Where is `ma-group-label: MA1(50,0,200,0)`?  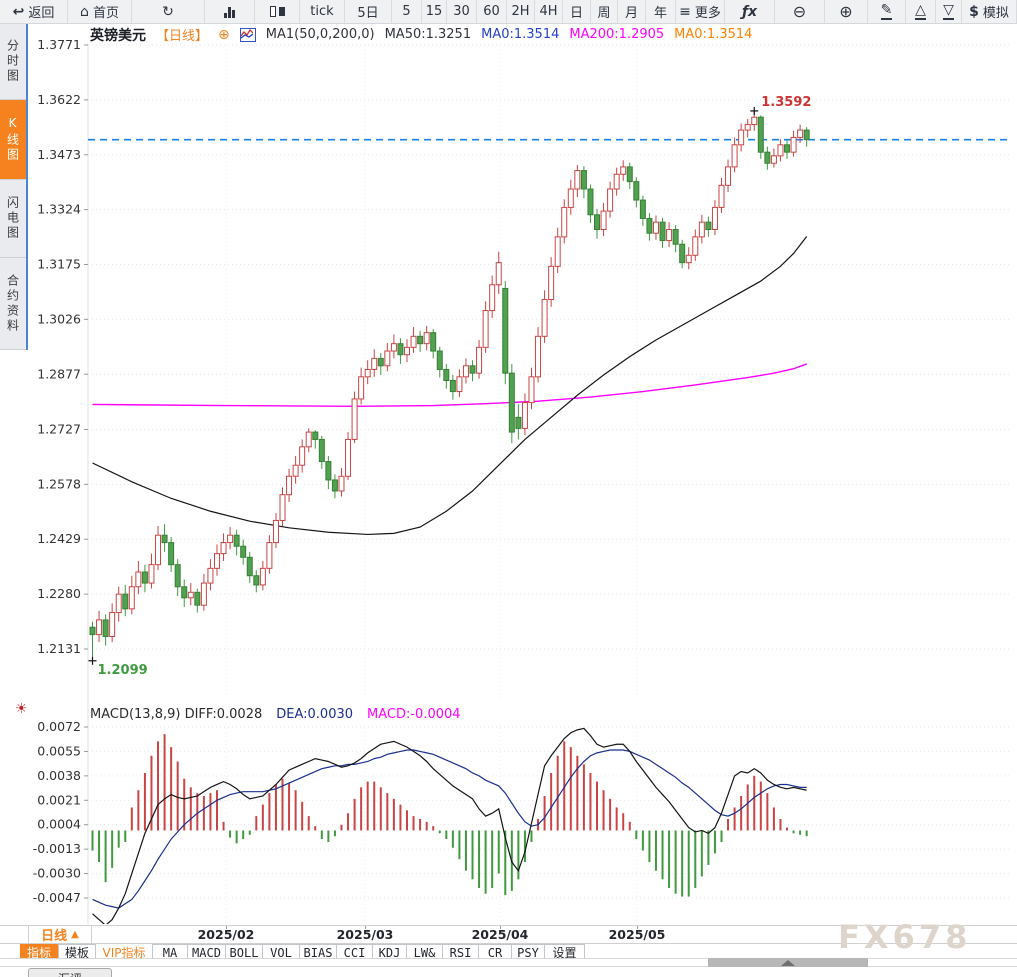 ma-group-label: MA1(50,0,200,0) is located at coordinates (320, 34).